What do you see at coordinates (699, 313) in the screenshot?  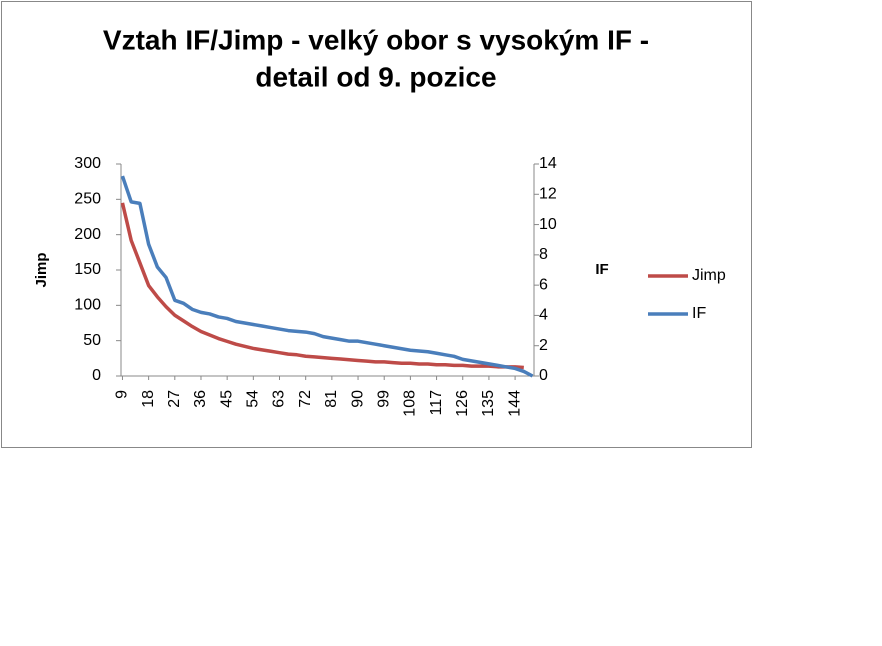 I see `legend-label: IF` at bounding box center [699, 313].